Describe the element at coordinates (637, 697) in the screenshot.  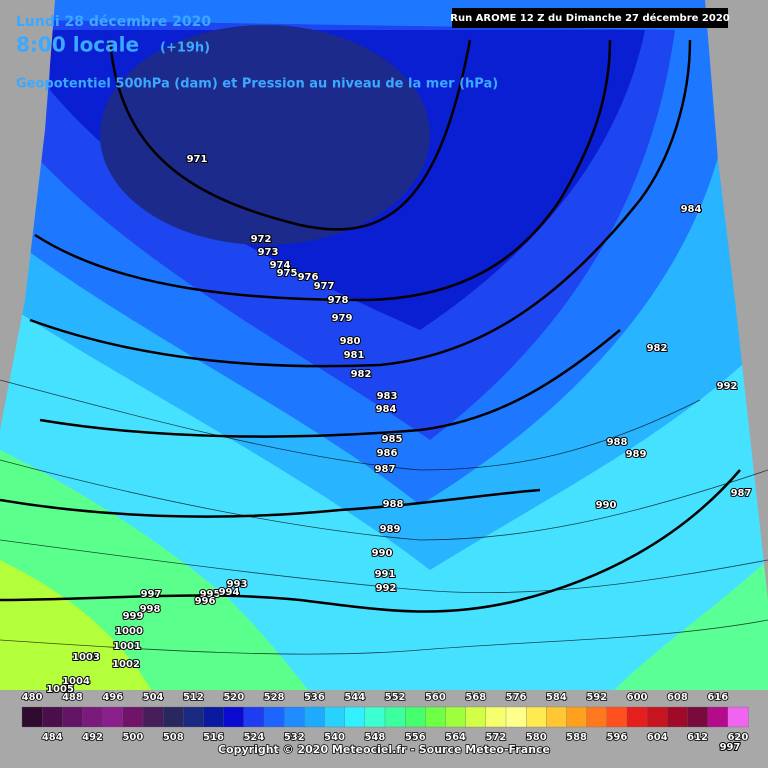
I see `legend-label: 600` at that location.